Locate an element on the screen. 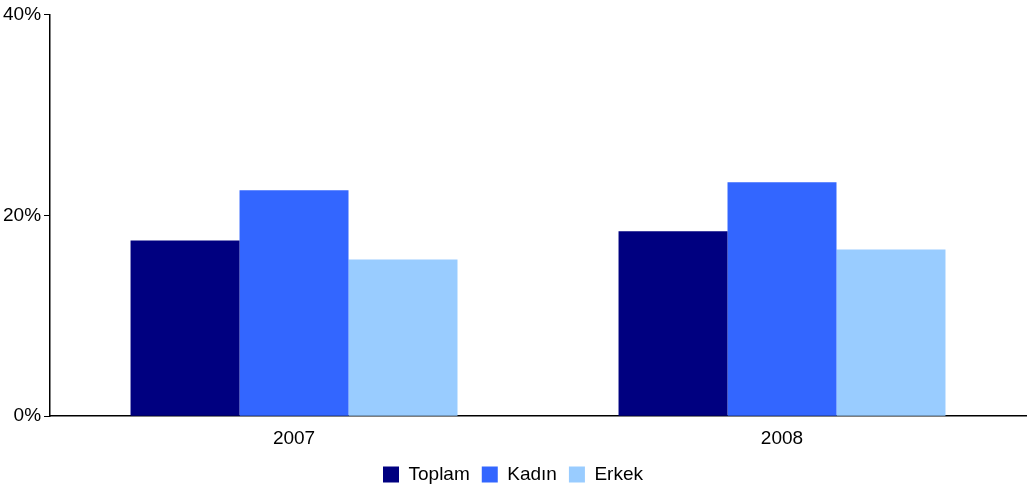 Image resolution: width=1028 pixels, height=498 pixels. x-tick-label: 2007 is located at coordinates (294, 437).